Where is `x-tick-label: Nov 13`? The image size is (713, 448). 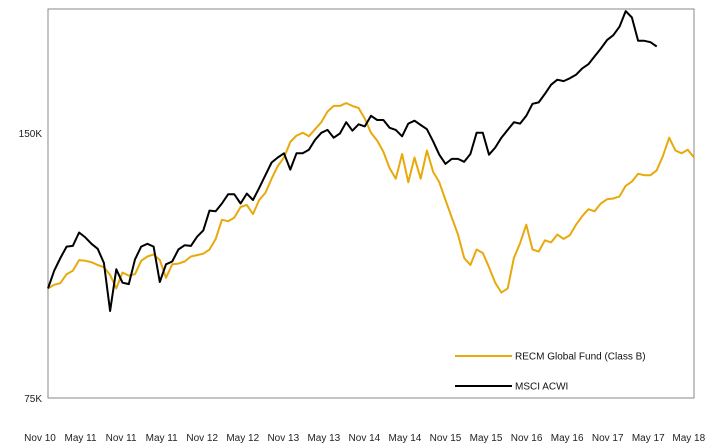 x-tick-label: Nov 13 is located at coordinates (283, 438).